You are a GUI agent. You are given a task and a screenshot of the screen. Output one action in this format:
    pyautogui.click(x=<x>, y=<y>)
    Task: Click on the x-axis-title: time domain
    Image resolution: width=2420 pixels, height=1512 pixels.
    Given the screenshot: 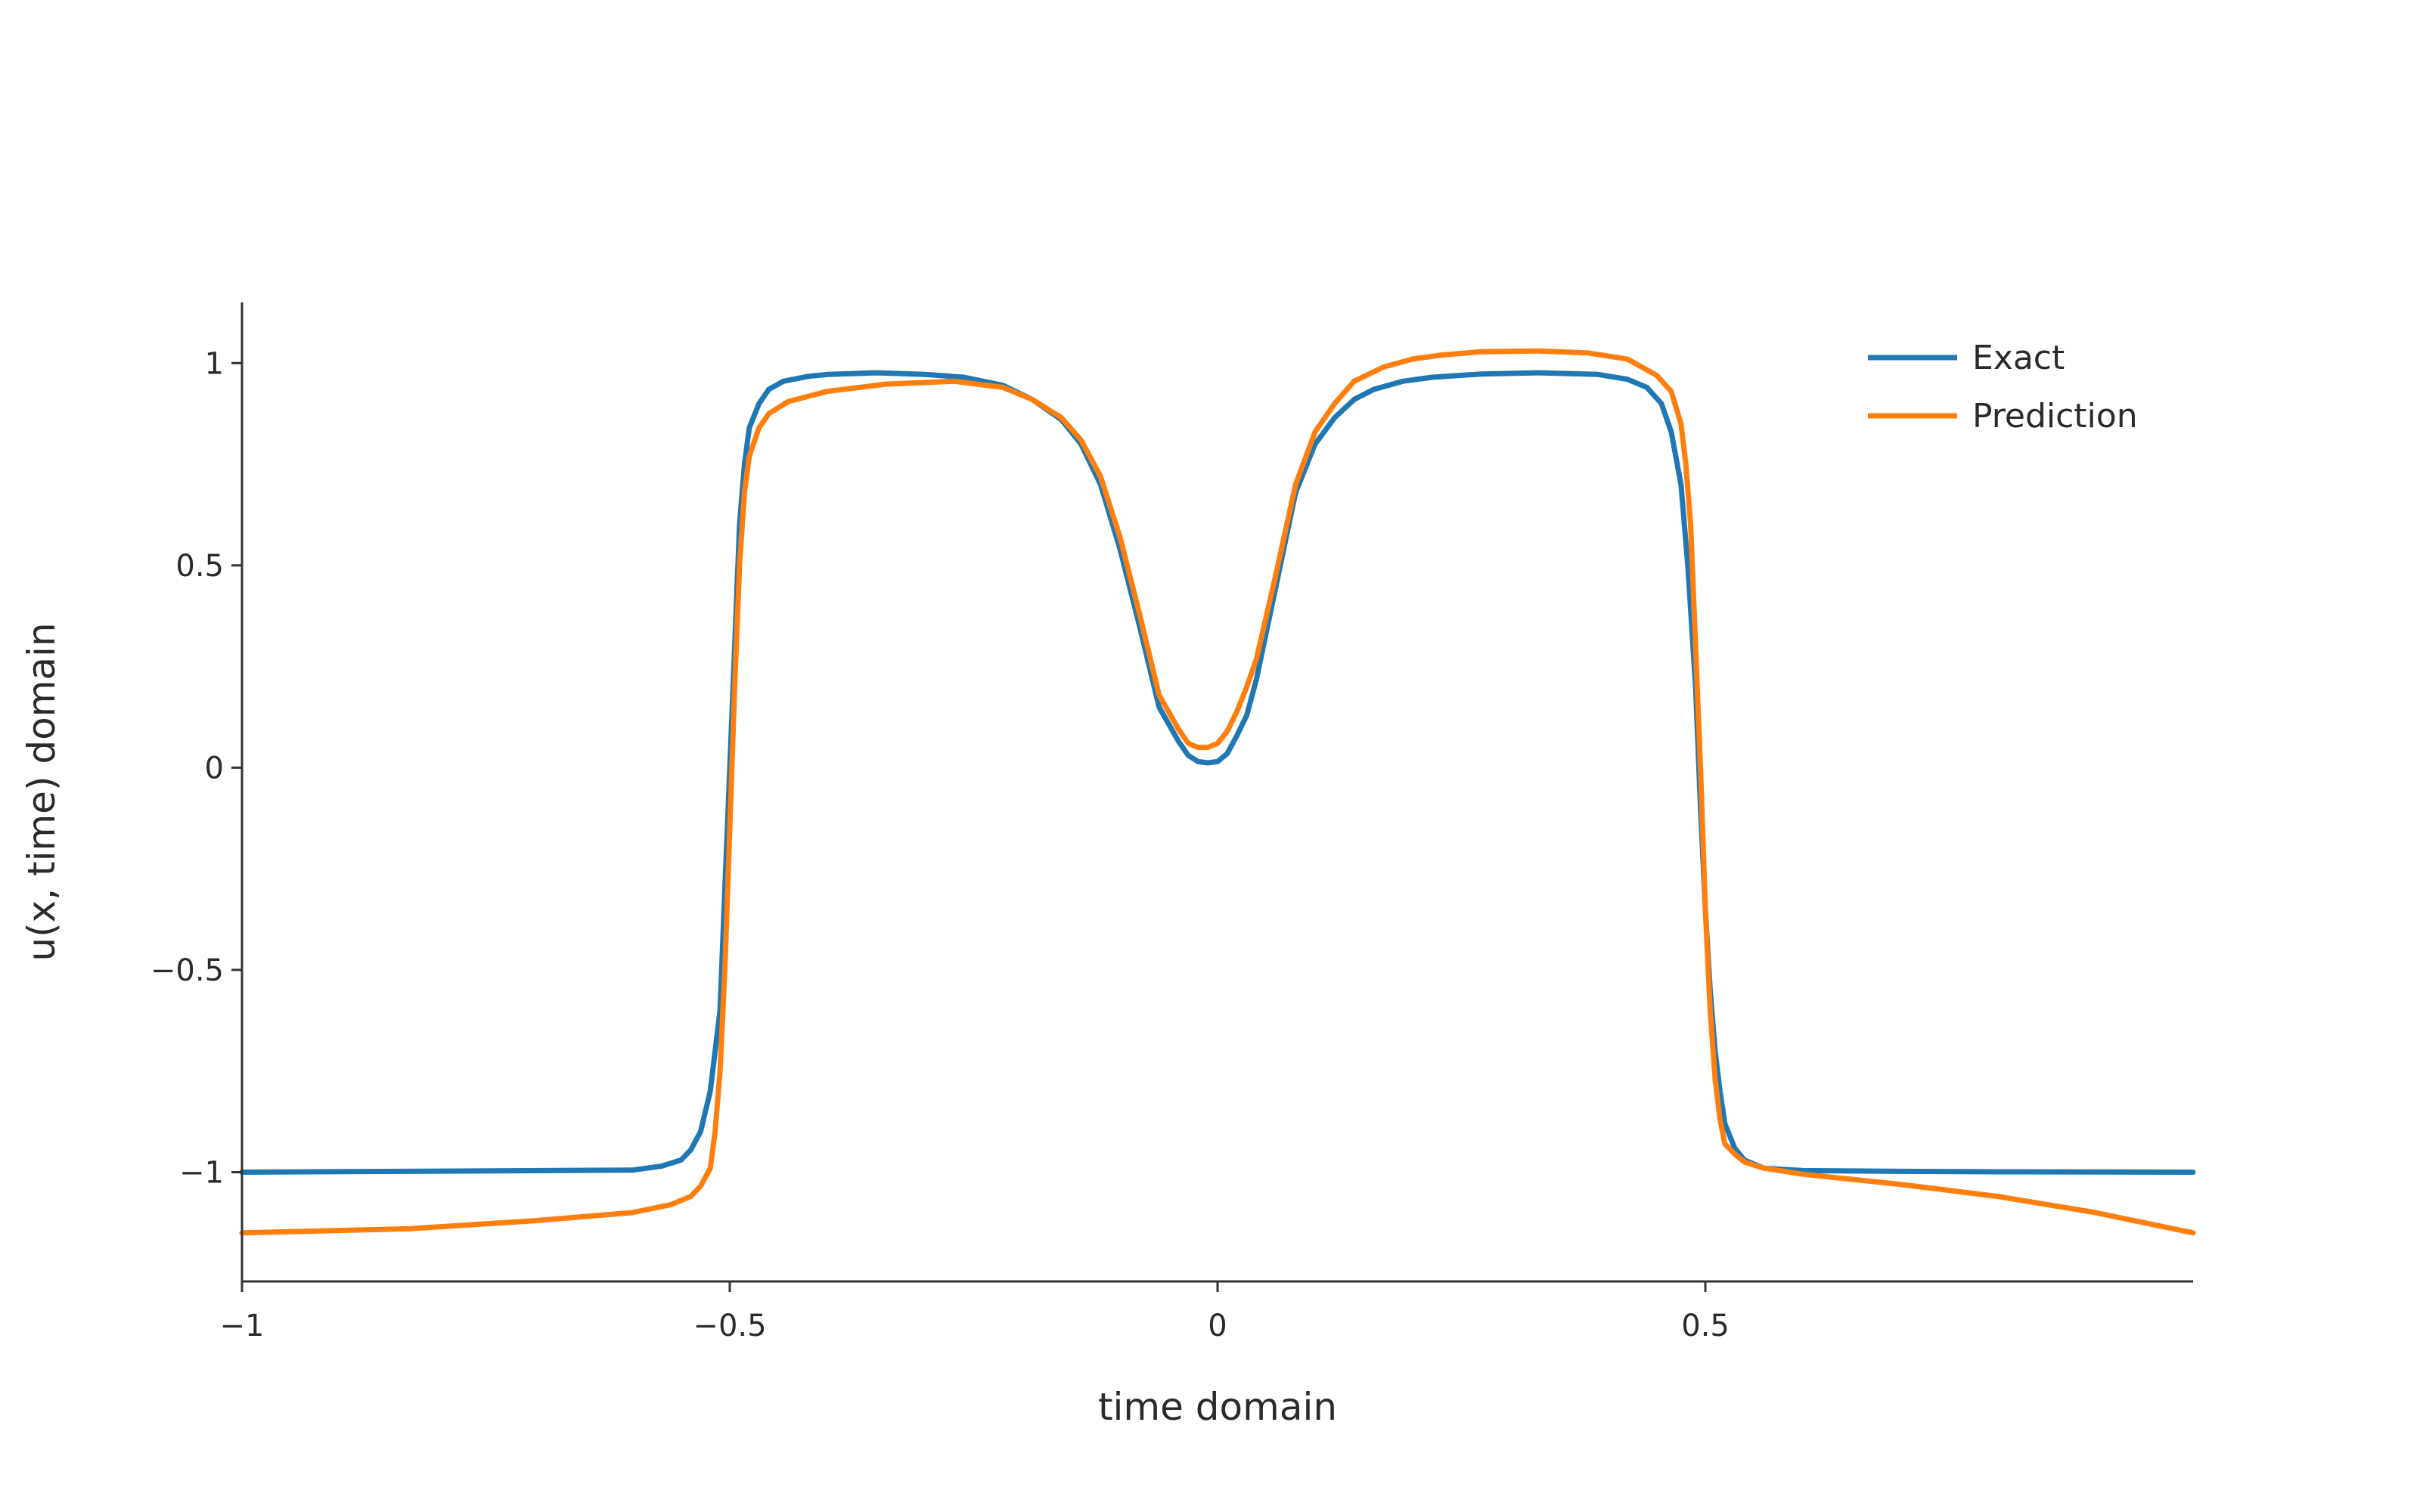 What is the action you would take?
    pyautogui.click(x=1217, y=1407)
    